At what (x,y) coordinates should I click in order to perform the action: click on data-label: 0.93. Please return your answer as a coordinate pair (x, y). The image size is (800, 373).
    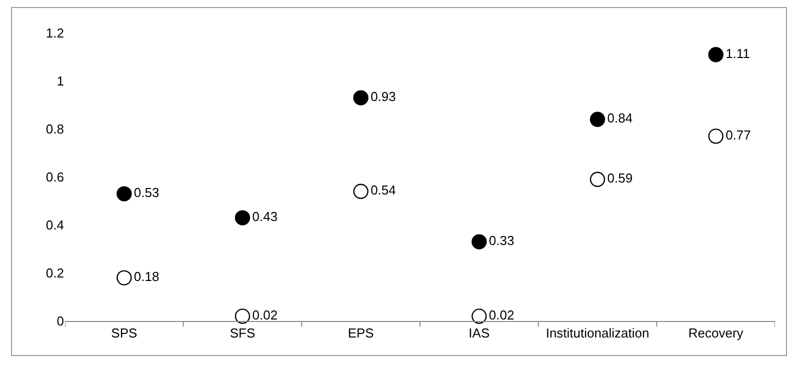
    Looking at the image, I should click on (383, 96).